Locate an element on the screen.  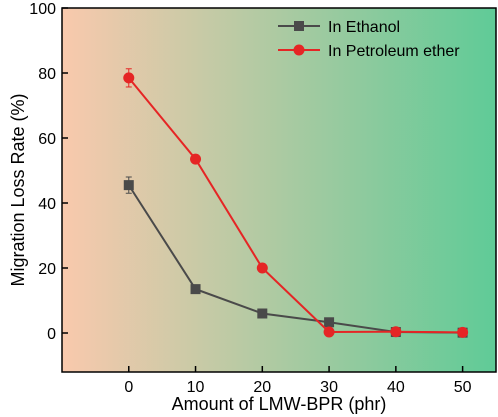
x-axis-title: Amount of LMW-BPR (phr) is located at coordinates (279, 404).